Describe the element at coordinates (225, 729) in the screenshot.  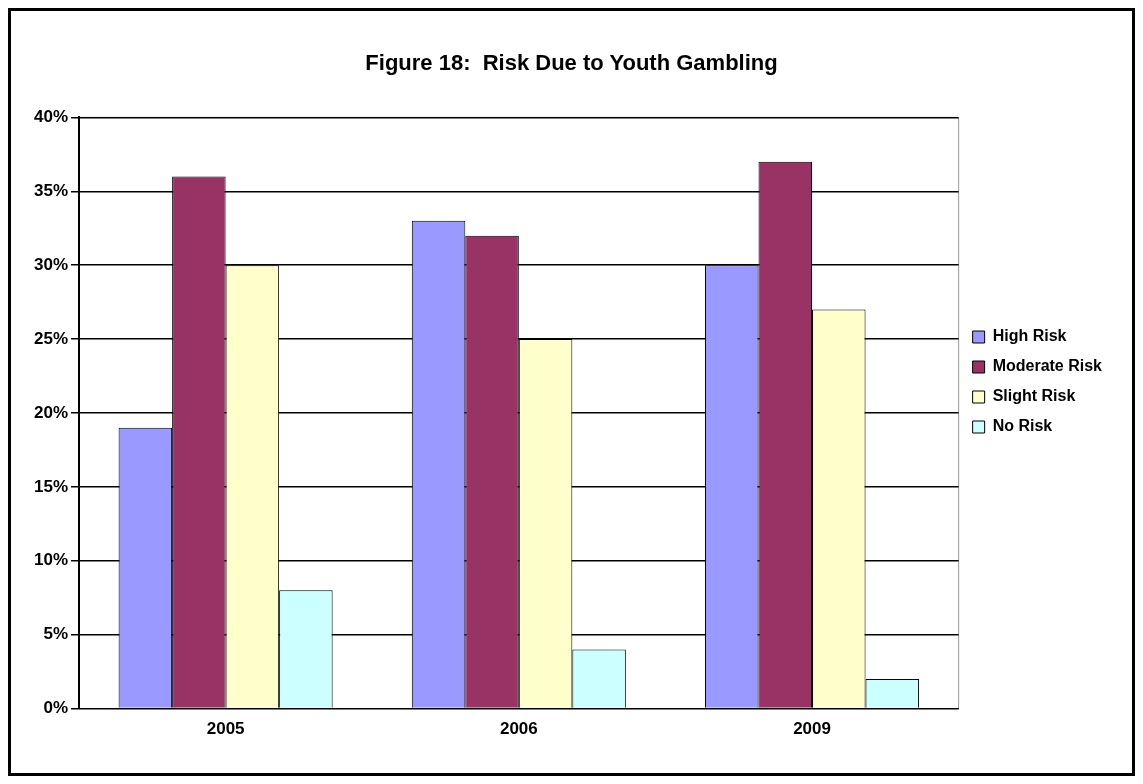
I see `x-tick-label: 2005` at that location.